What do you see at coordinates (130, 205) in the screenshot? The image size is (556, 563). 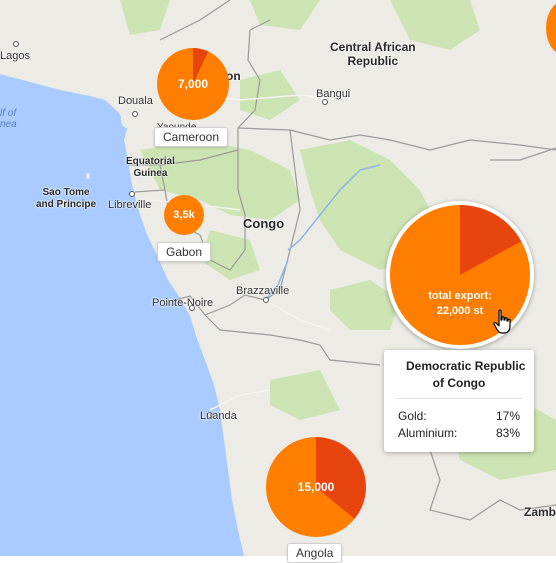 I see `label-libreville: Libreville` at bounding box center [130, 205].